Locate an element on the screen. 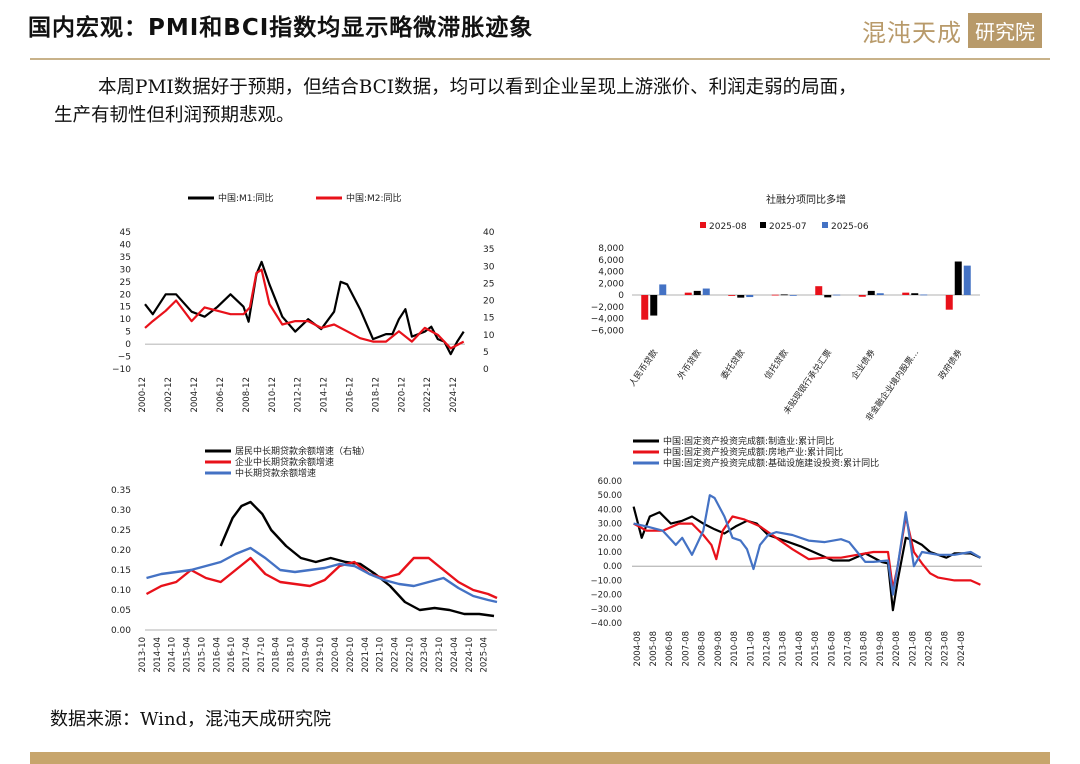 The image size is (1080, 764). c1-ytick-left: 40 is located at coordinates (126, 245).